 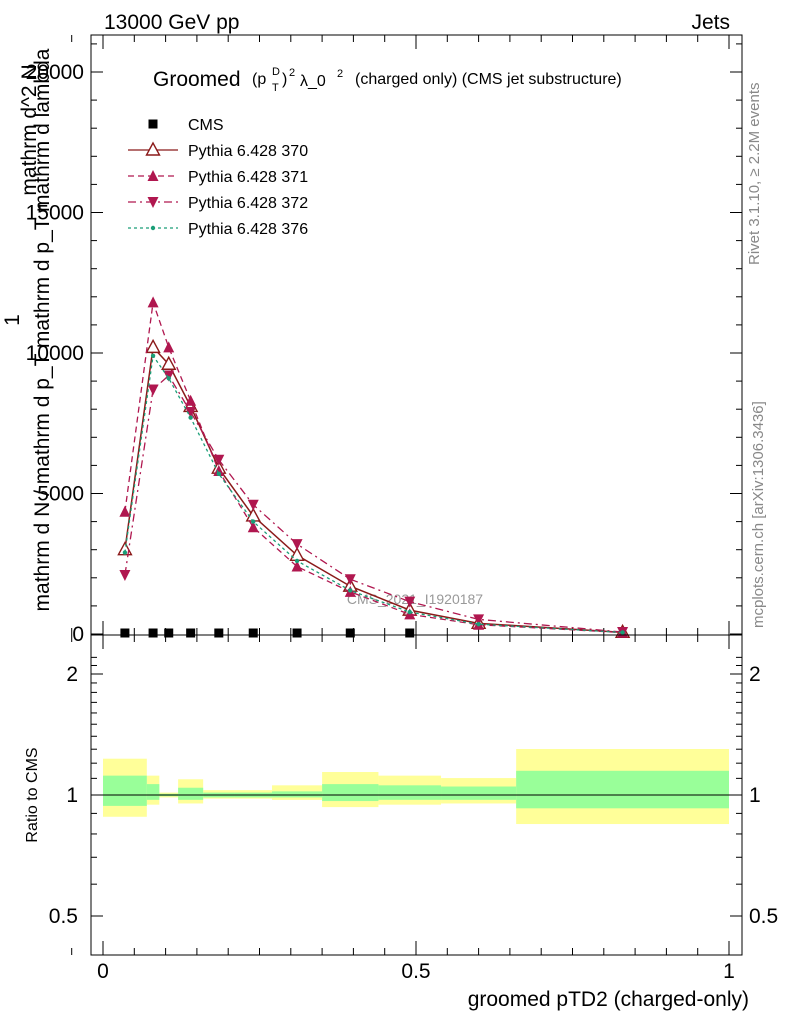 What do you see at coordinates (63, 916) in the screenshot?
I see `ratio-ytick-label: 0.5` at bounding box center [63, 916].